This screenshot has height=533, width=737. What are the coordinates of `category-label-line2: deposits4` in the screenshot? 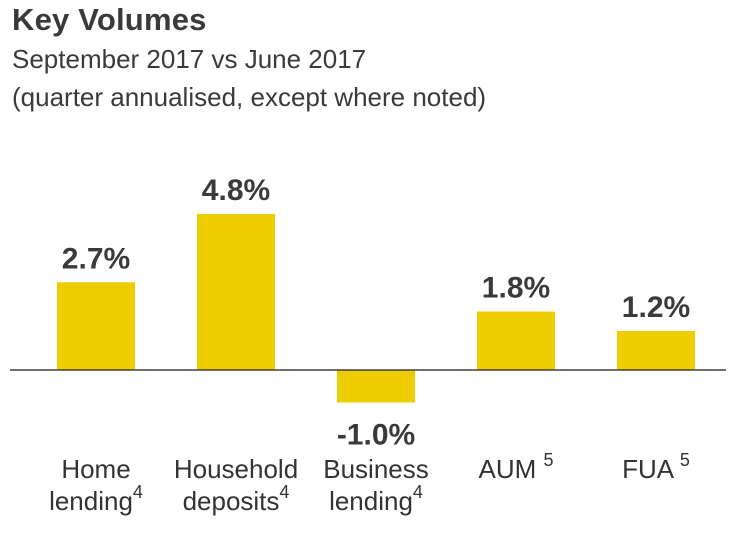 It's located at (236, 499).